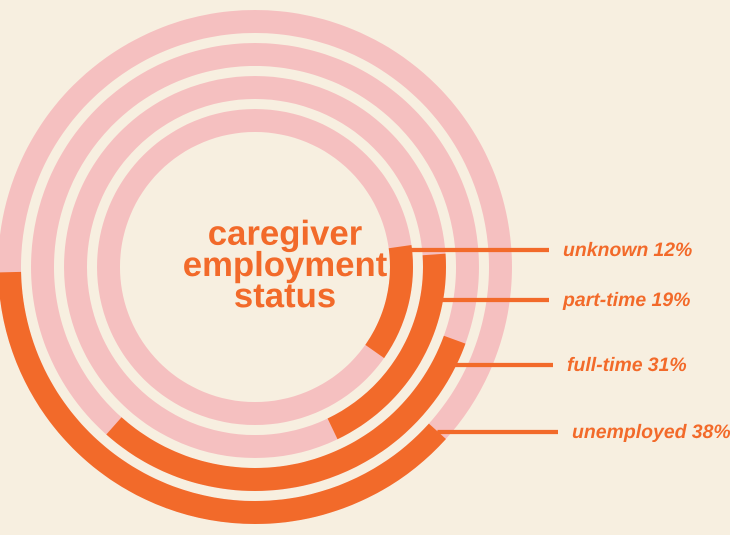  I want to click on category-label: part-time, so click(604, 301).